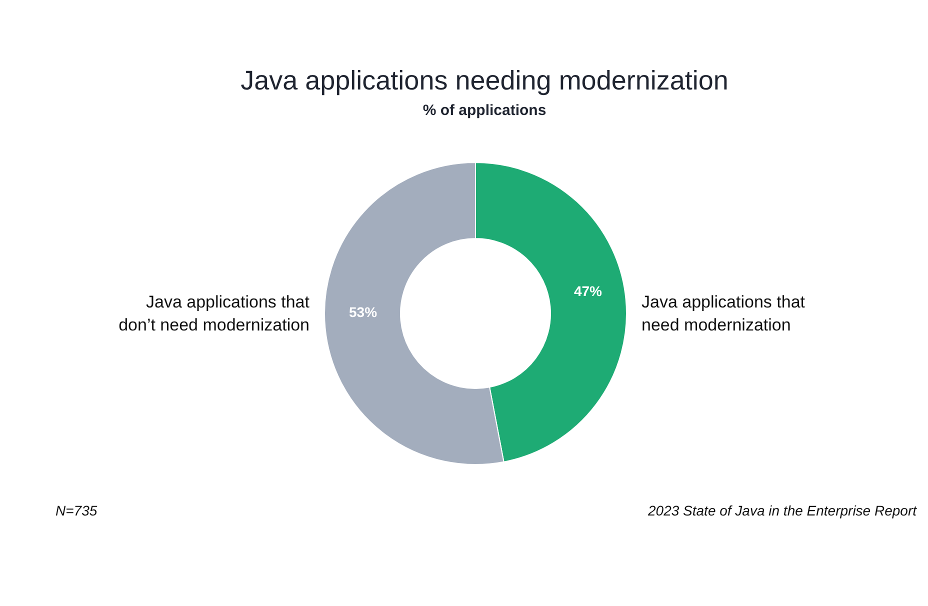 The height and width of the screenshot is (606, 928). Describe the element at coordinates (484, 110) in the screenshot. I see `chart-subtitle: % of applications` at that location.